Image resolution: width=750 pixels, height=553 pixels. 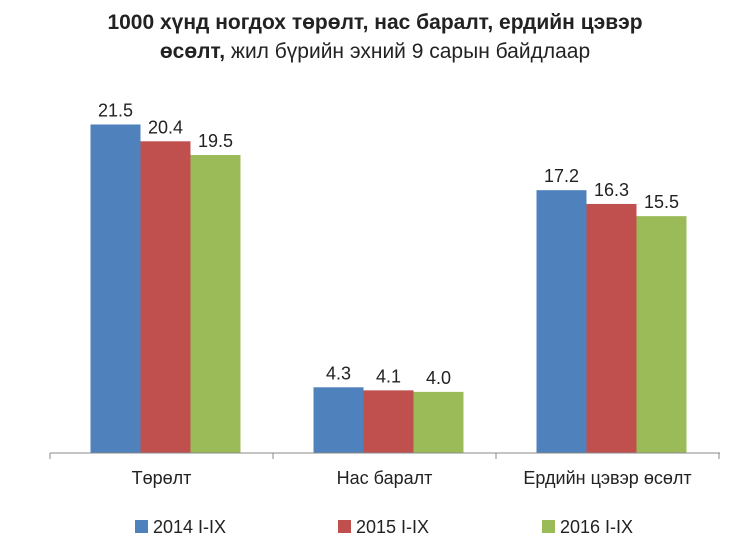 What do you see at coordinates (338, 373) in the screenshot?
I see `data-label: 4.3` at bounding box center [338, 373].